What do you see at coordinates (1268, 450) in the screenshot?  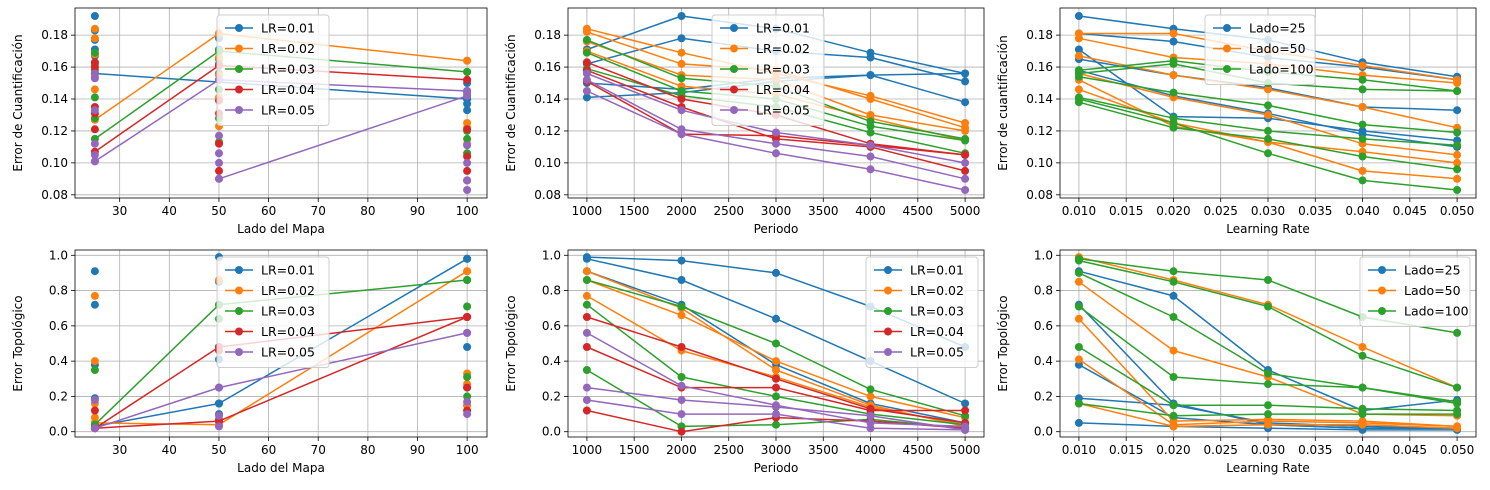 I see `x-tick-label: 0.030` at bounding box center [1268, 450].